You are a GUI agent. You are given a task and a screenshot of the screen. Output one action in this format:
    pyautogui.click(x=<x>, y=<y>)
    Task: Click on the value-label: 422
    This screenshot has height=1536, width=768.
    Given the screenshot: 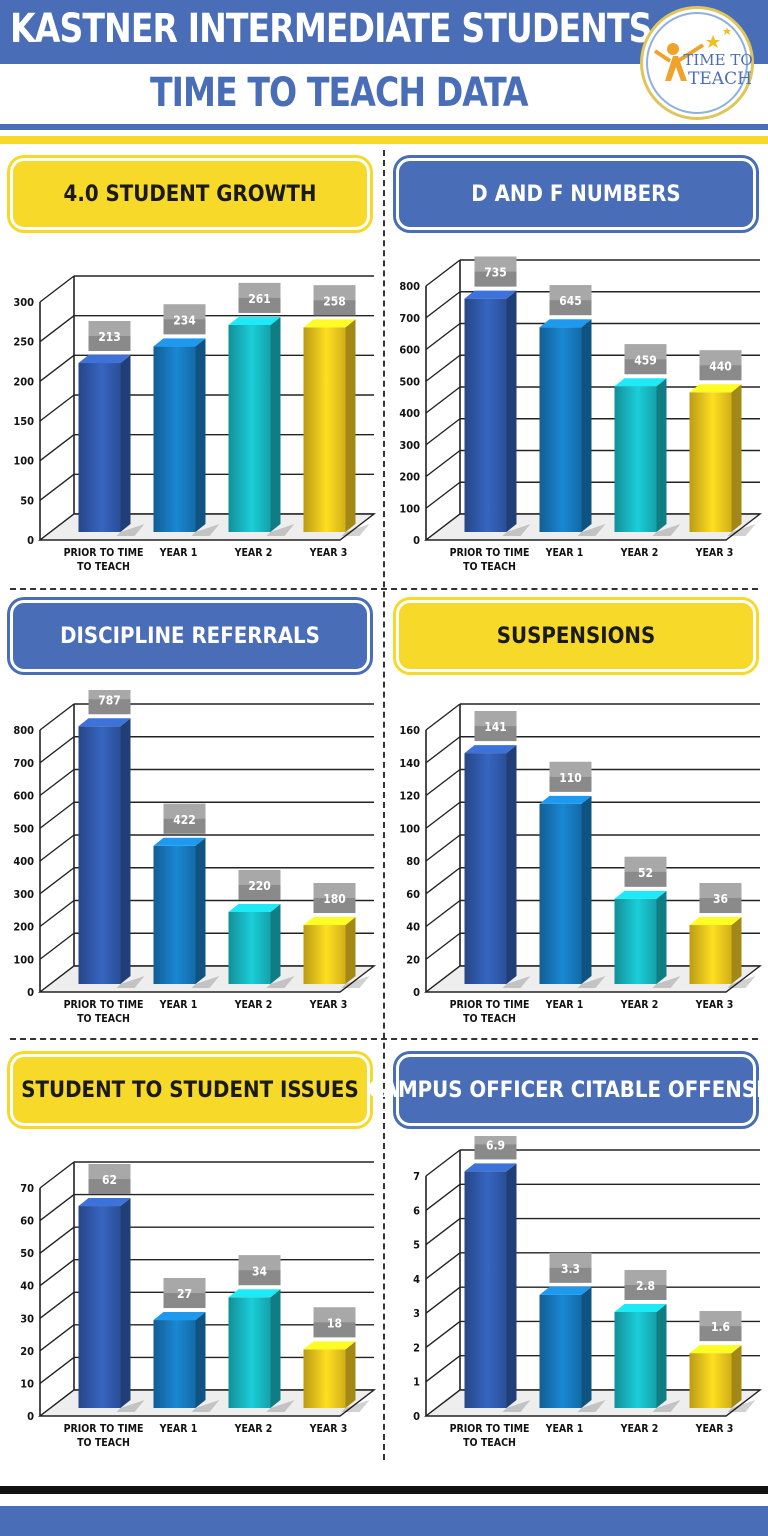 What is the action you would take?
    pyautogui.click(x=184, y=820)
    